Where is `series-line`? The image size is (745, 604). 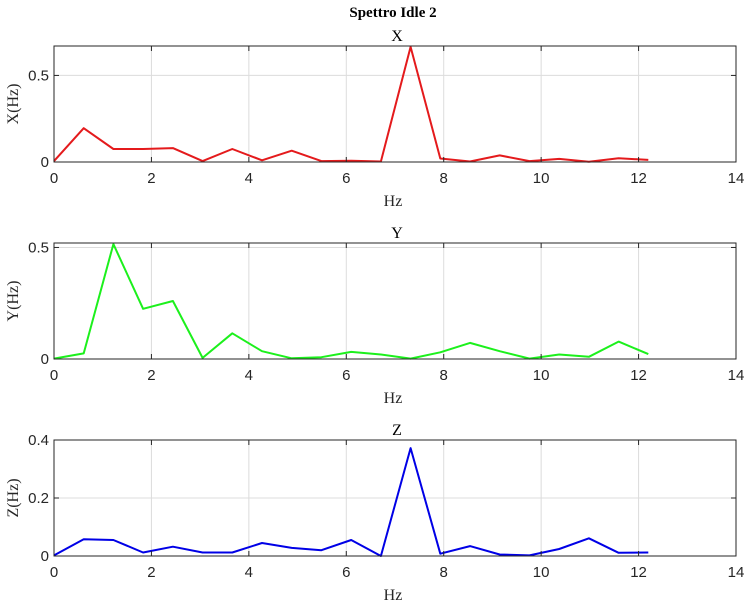
series-line is located at coordinates (351, 502).